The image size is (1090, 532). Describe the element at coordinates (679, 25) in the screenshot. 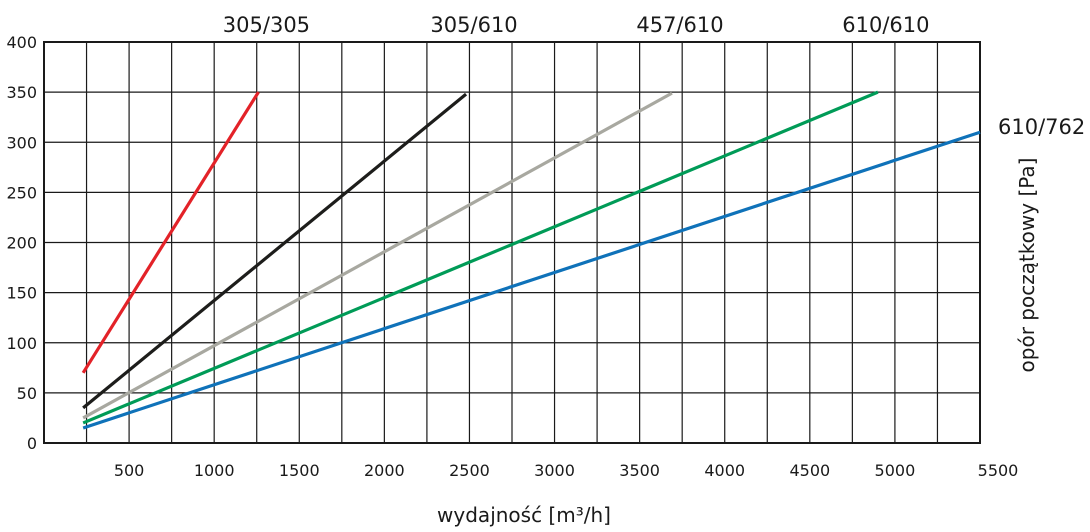

I see `series-label-457-610: 457/610` at that location.